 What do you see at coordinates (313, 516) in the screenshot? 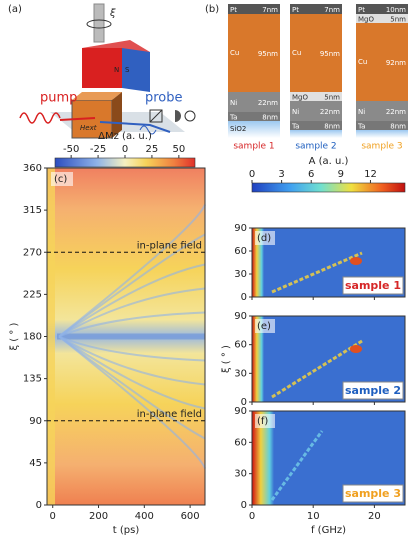
I see `x-tick-label: 10` at bounding box center [313, 516].